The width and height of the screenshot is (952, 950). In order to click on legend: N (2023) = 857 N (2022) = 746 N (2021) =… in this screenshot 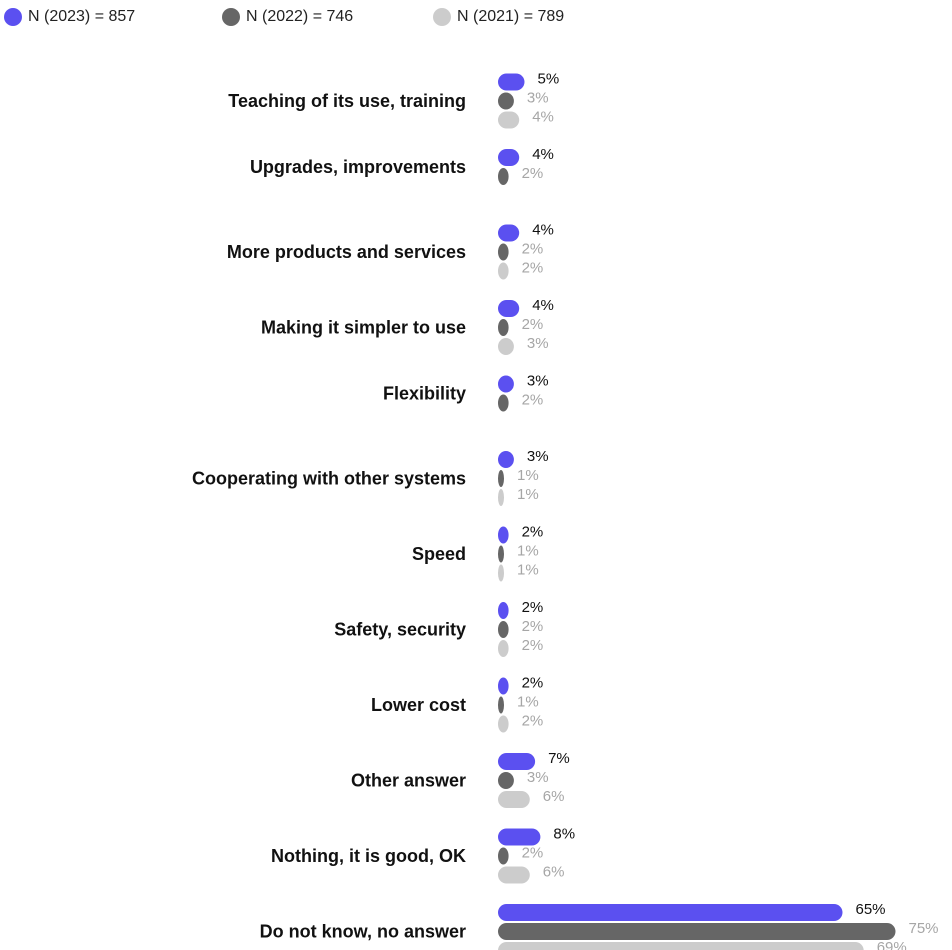, I will do `click(476, 18)`.